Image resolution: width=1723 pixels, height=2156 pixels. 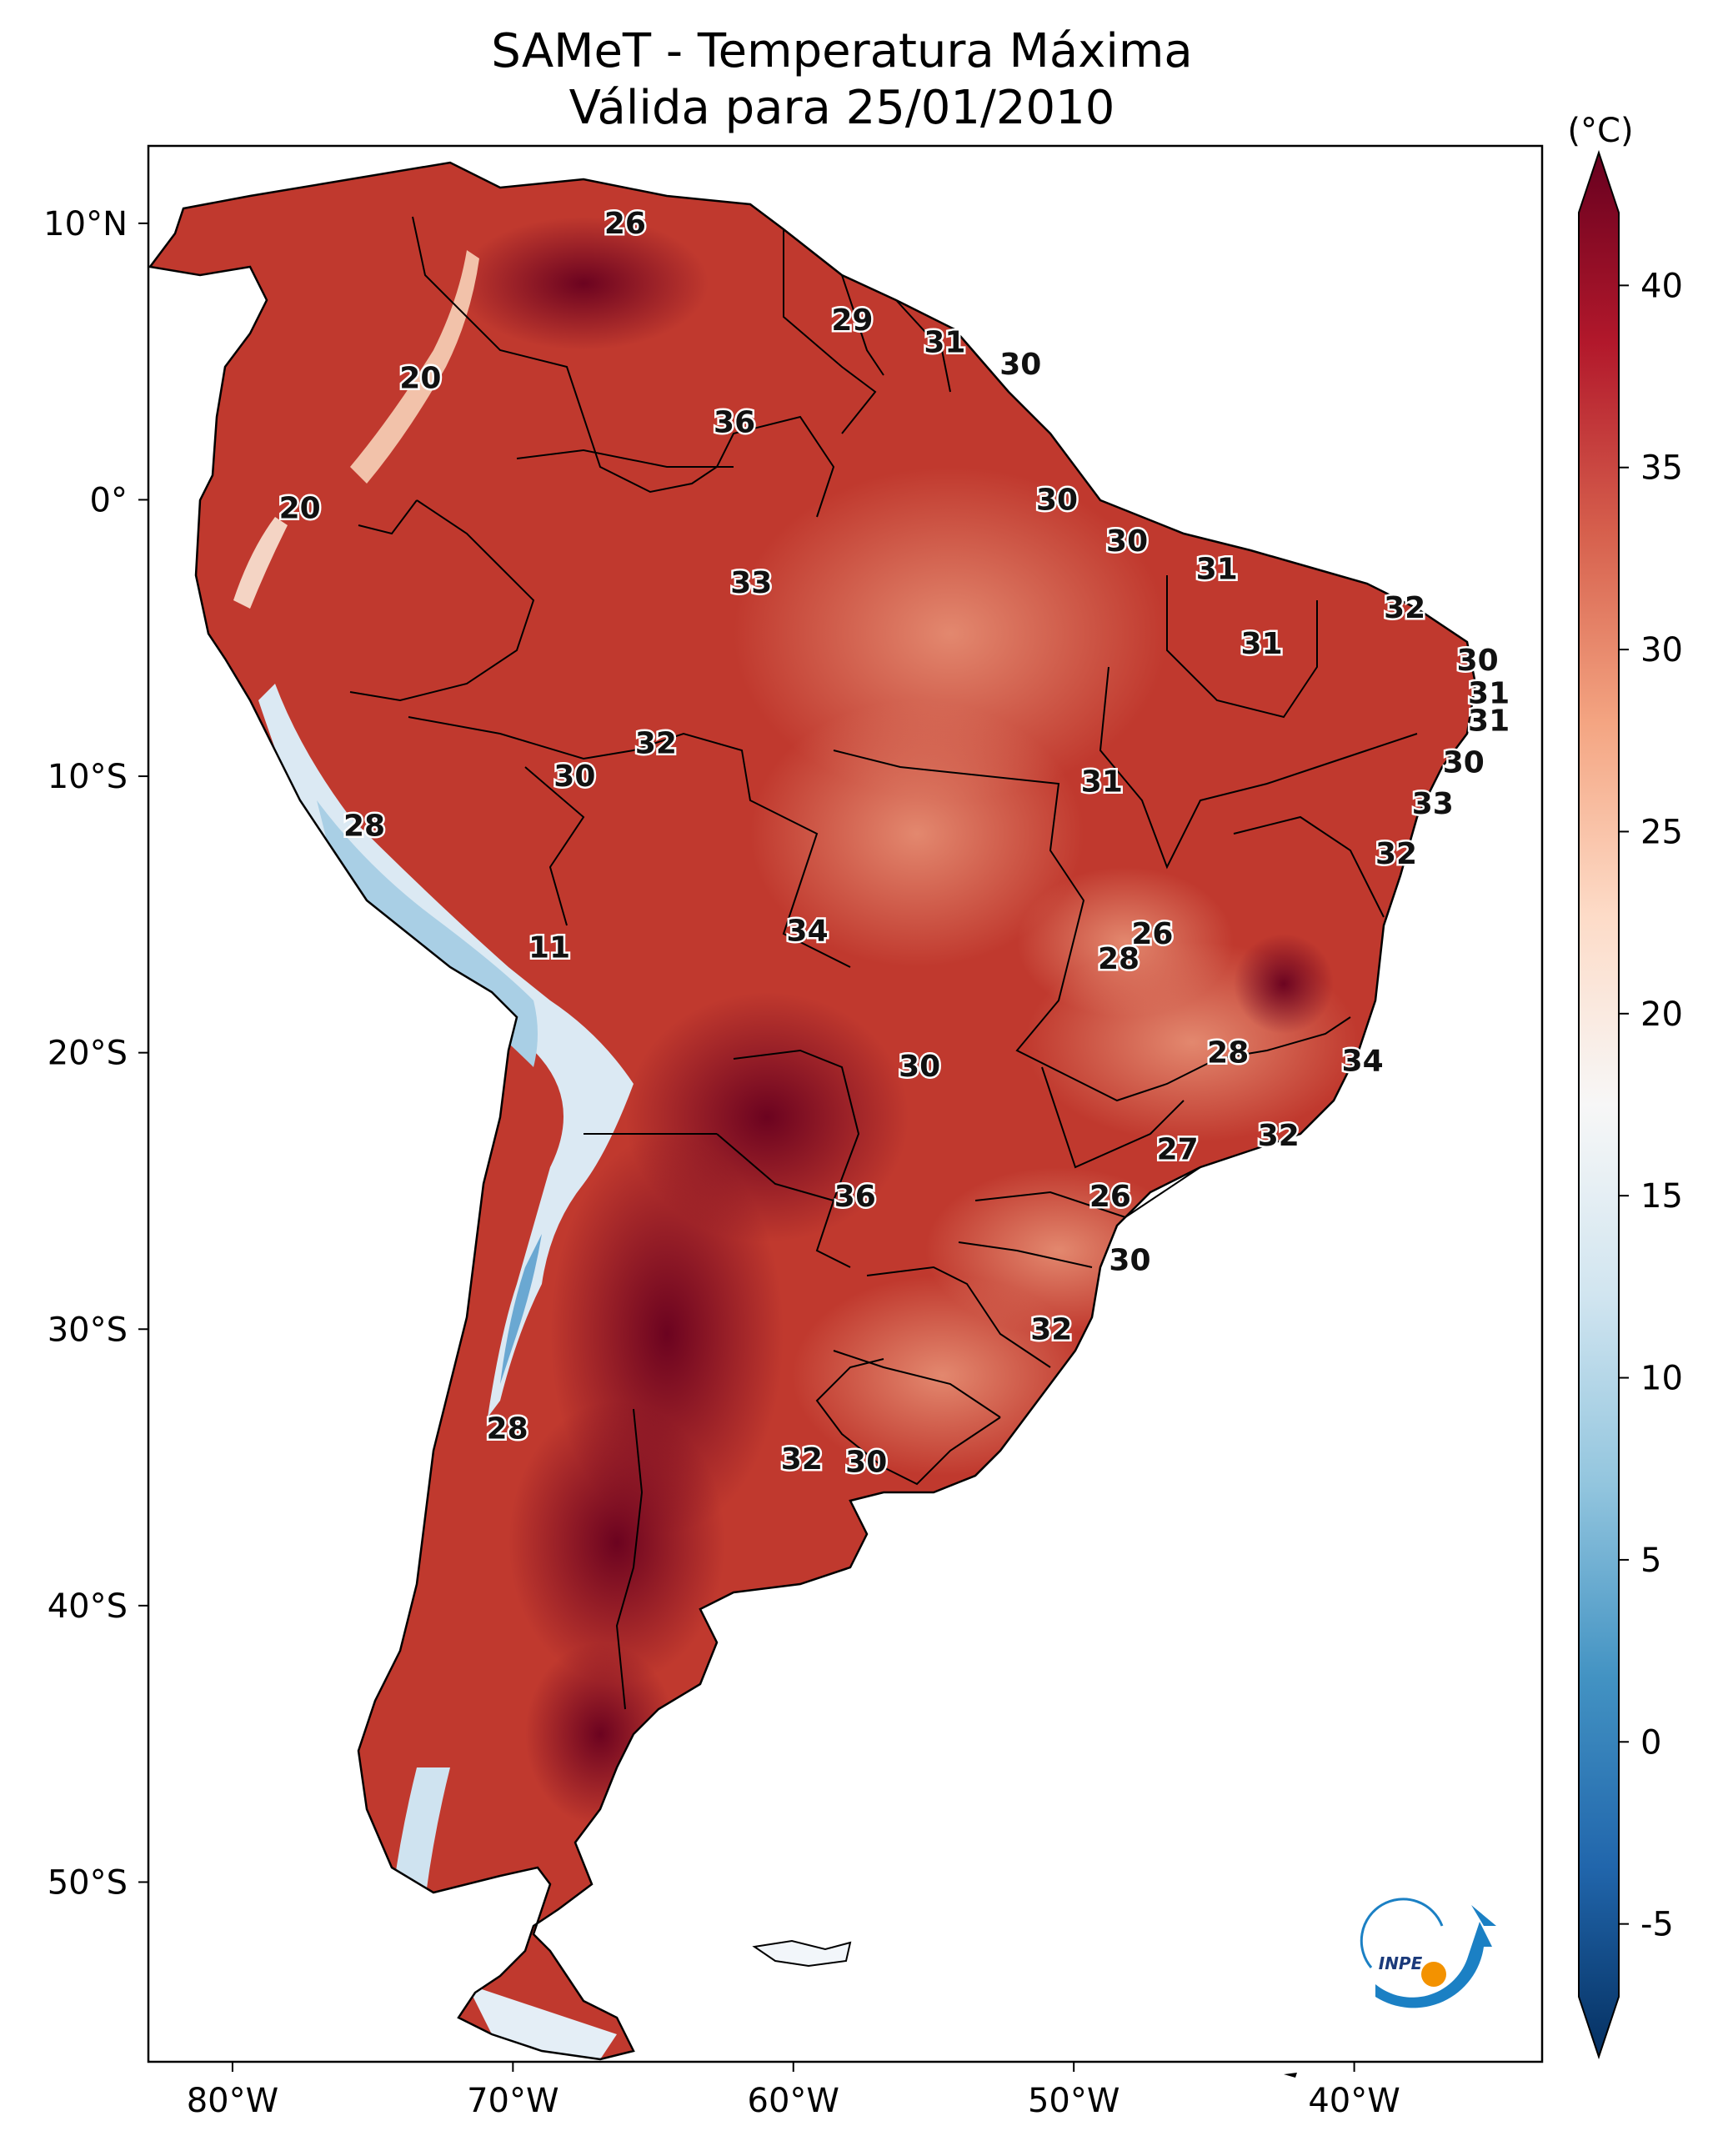 What do you see at coordinates (1661, 650) in the screenshot?
I see `colorbar-tick-label: 30` at bounding box center [1661, 650].